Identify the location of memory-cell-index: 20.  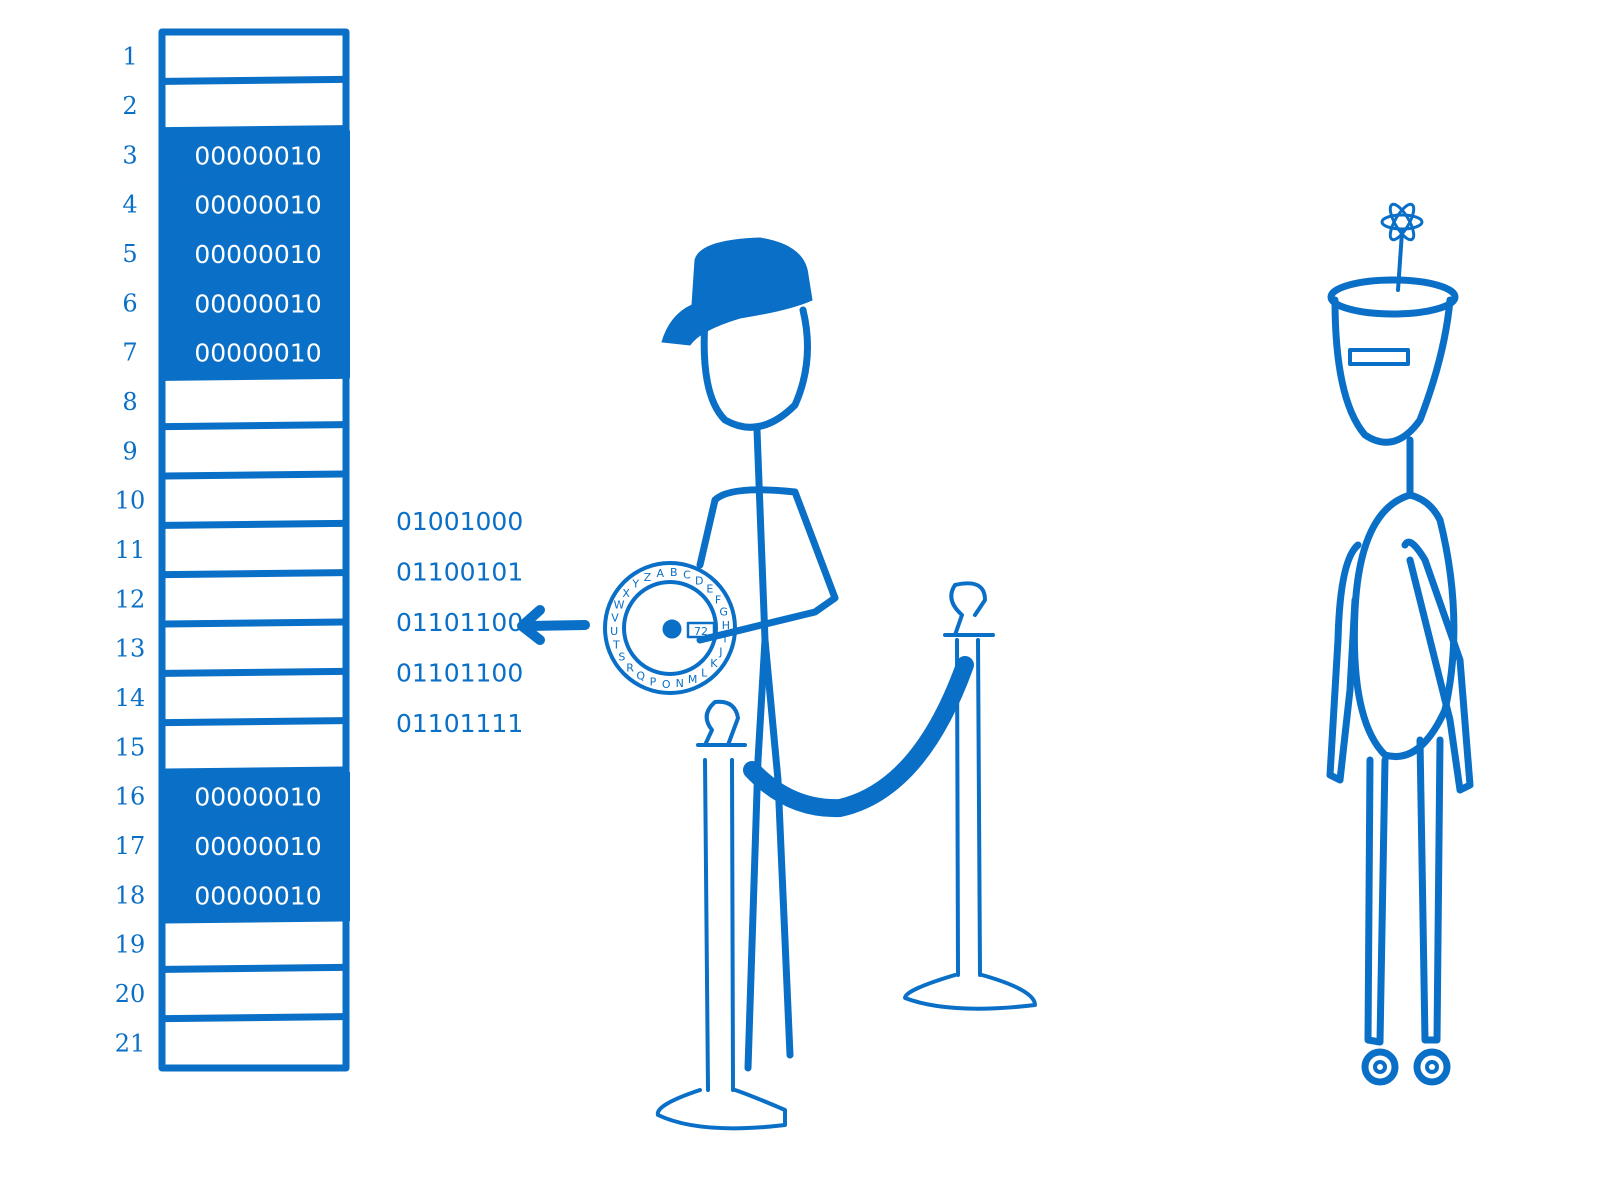
(130, 994).